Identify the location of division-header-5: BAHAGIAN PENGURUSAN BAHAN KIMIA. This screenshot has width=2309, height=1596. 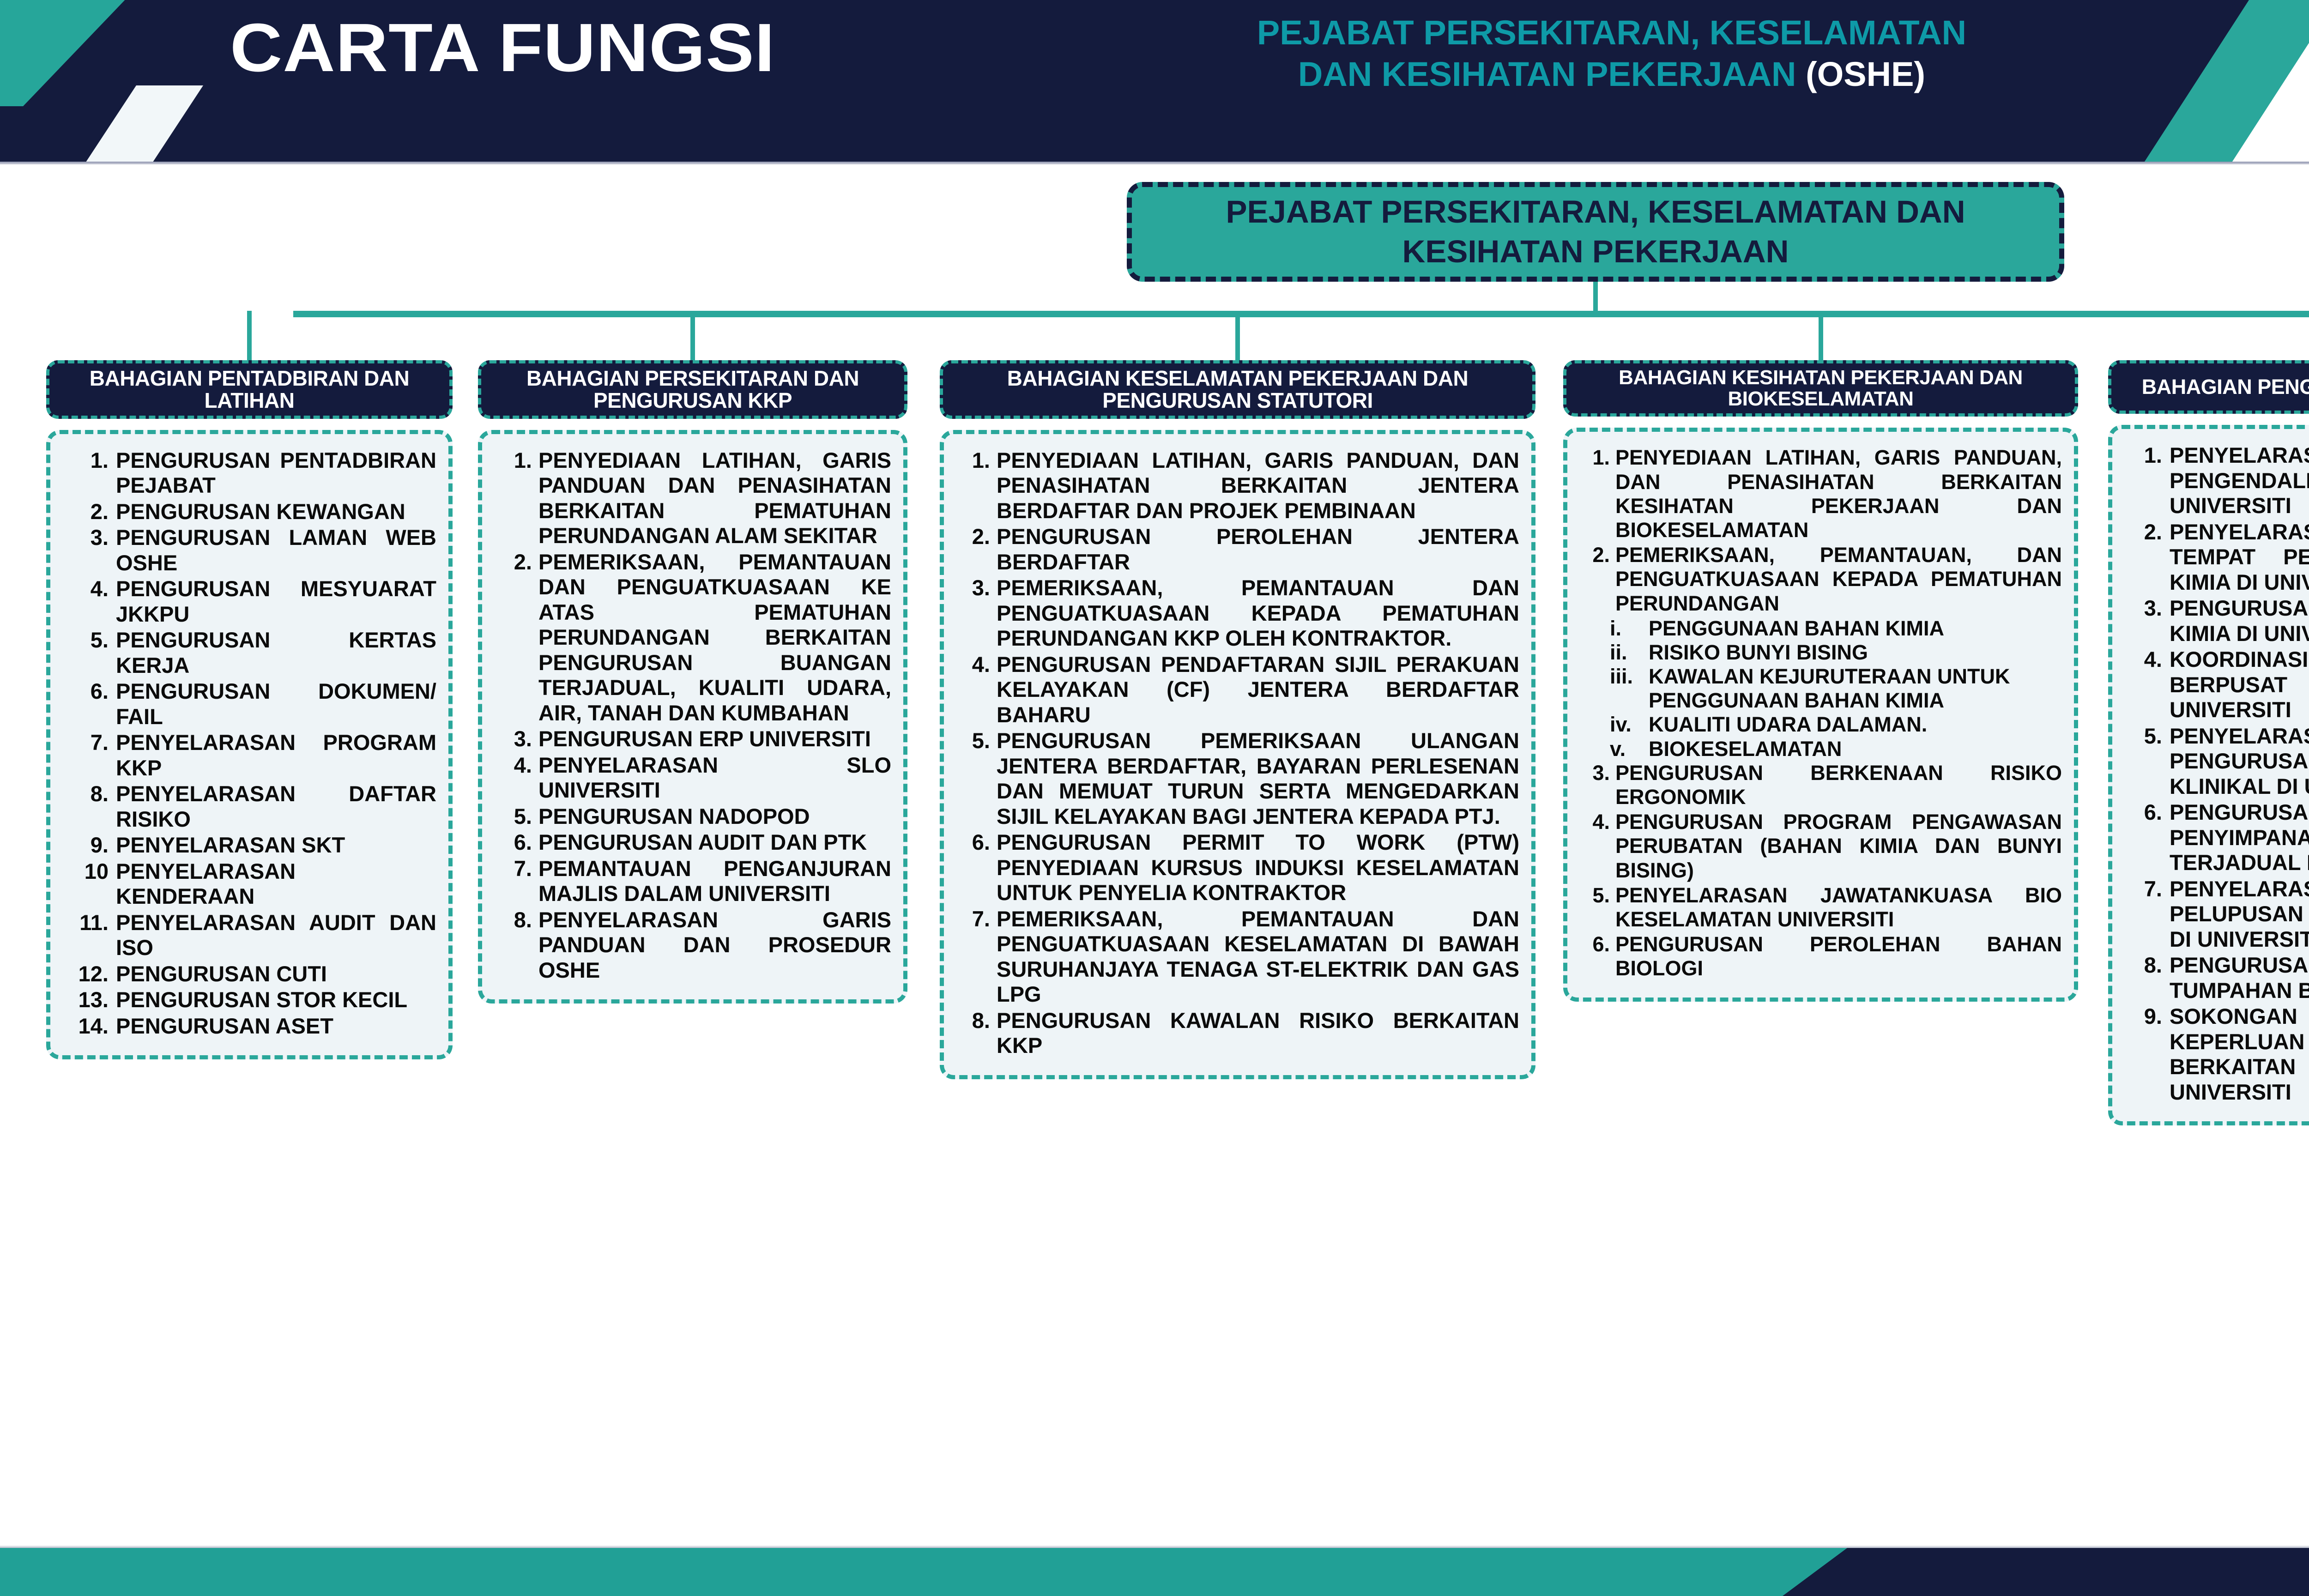
(2208, 387).